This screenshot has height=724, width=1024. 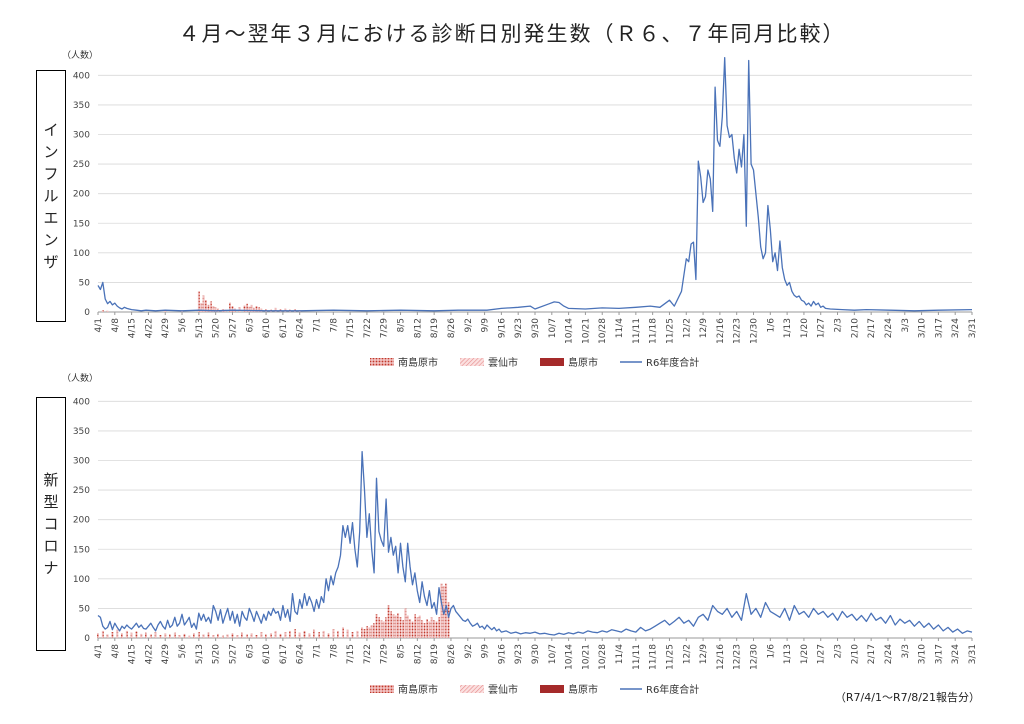 What do you see at coordinates (418, 654) in the screenshot?
I see `x-tick-label: 8/12` at bounding box center [418, 654].